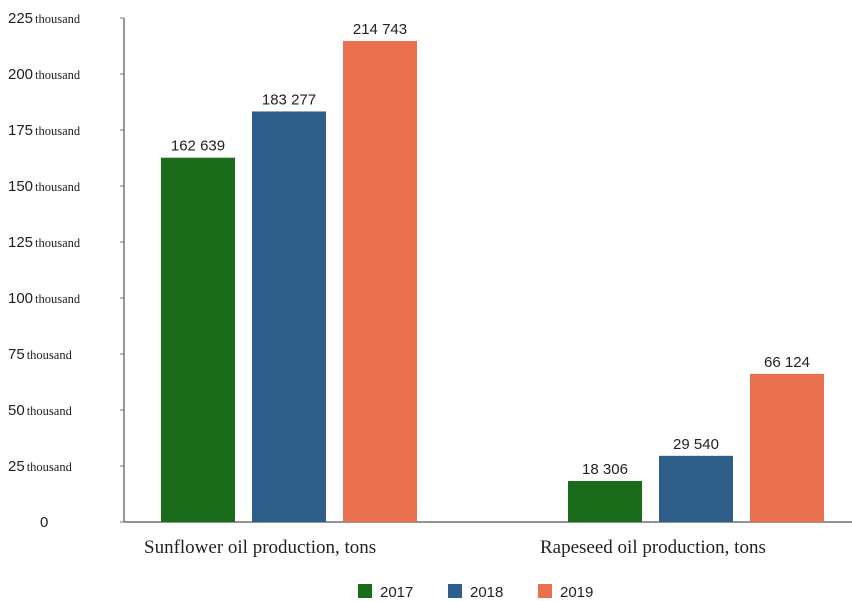  I want to click on y-tick-label: 200 thousand, so click(44, 74).